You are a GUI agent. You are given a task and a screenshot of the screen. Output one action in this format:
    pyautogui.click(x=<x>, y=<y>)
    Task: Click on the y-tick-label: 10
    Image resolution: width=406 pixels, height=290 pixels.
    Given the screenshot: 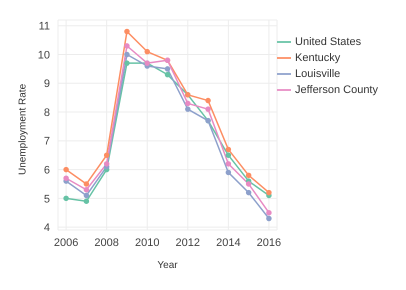 What is the action you would take?
    pyautogui.click(x=44, y=55)
    